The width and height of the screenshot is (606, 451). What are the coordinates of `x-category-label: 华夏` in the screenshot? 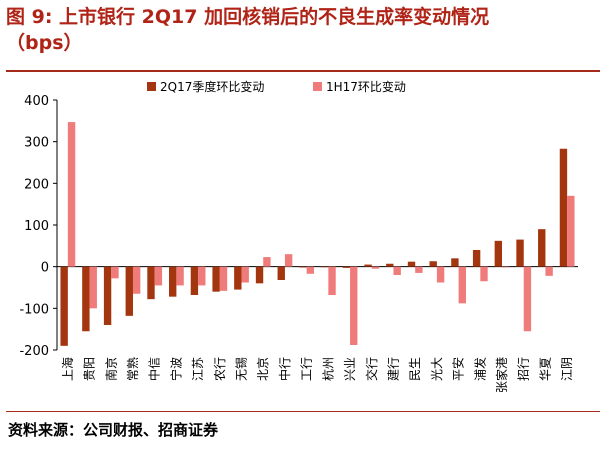 It's located at (545, 369).